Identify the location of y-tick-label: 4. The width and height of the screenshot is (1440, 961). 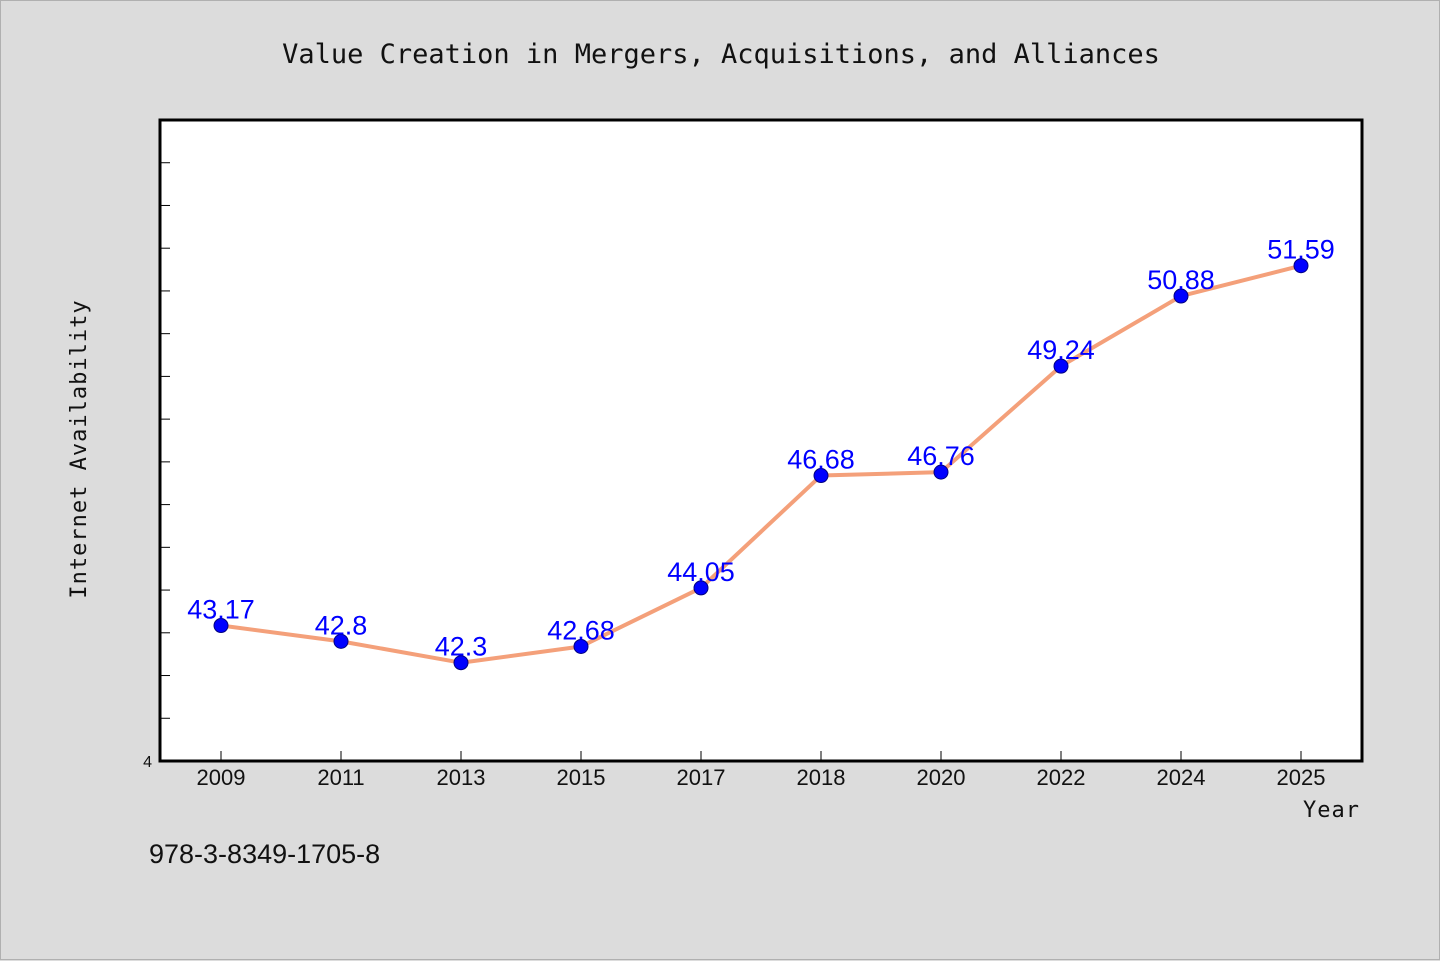
(147, 762).